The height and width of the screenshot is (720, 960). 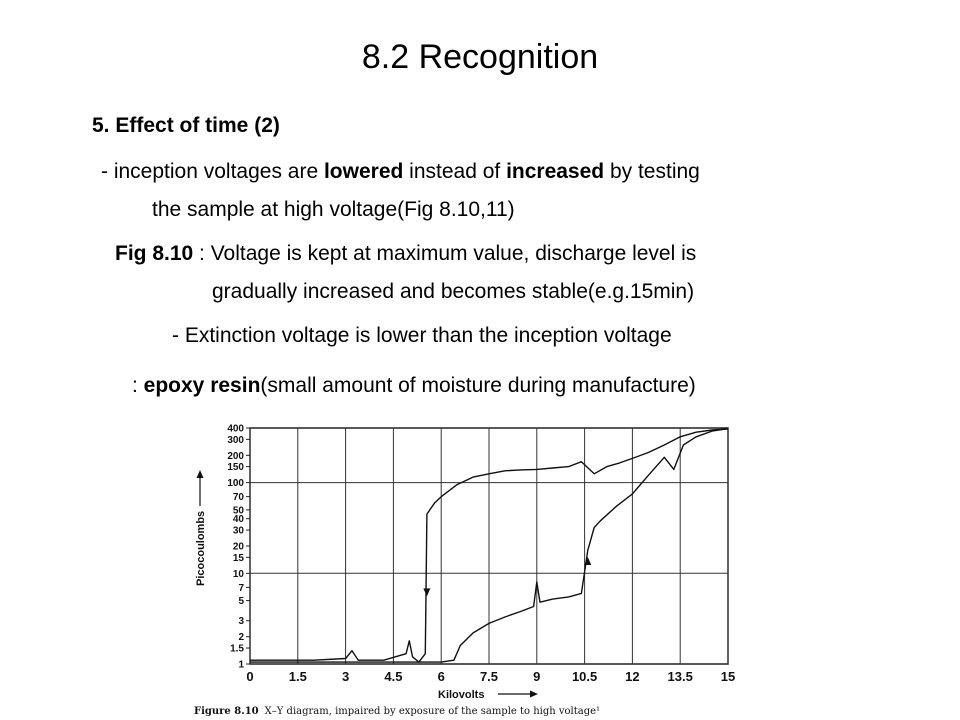 I want to click on y-tick-label: 10, so click(x=239, y=574).